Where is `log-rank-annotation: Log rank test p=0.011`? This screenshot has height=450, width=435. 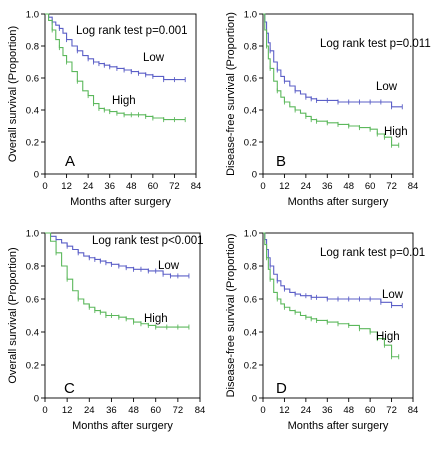 log-rank-annotation: Log rank test p=0.011 is located at coordinates (375, 44).